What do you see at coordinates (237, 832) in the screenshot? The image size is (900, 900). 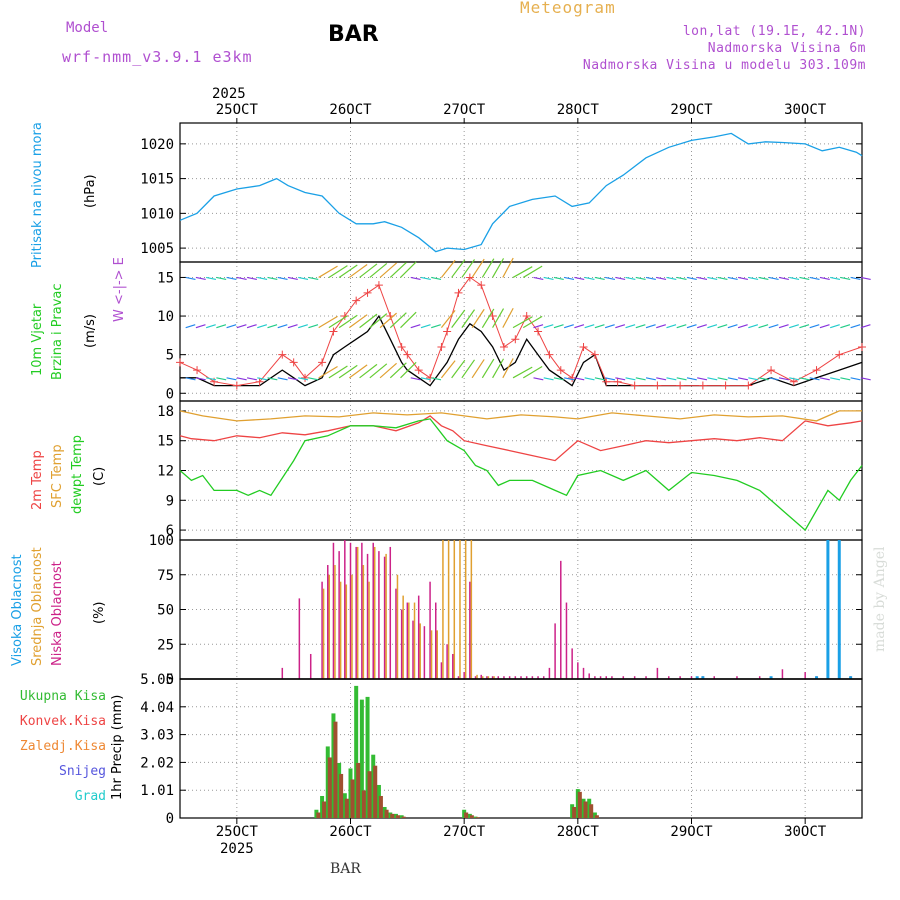 I see `bottom-axis-label: 25OCT` at bounding box center [237, 832].